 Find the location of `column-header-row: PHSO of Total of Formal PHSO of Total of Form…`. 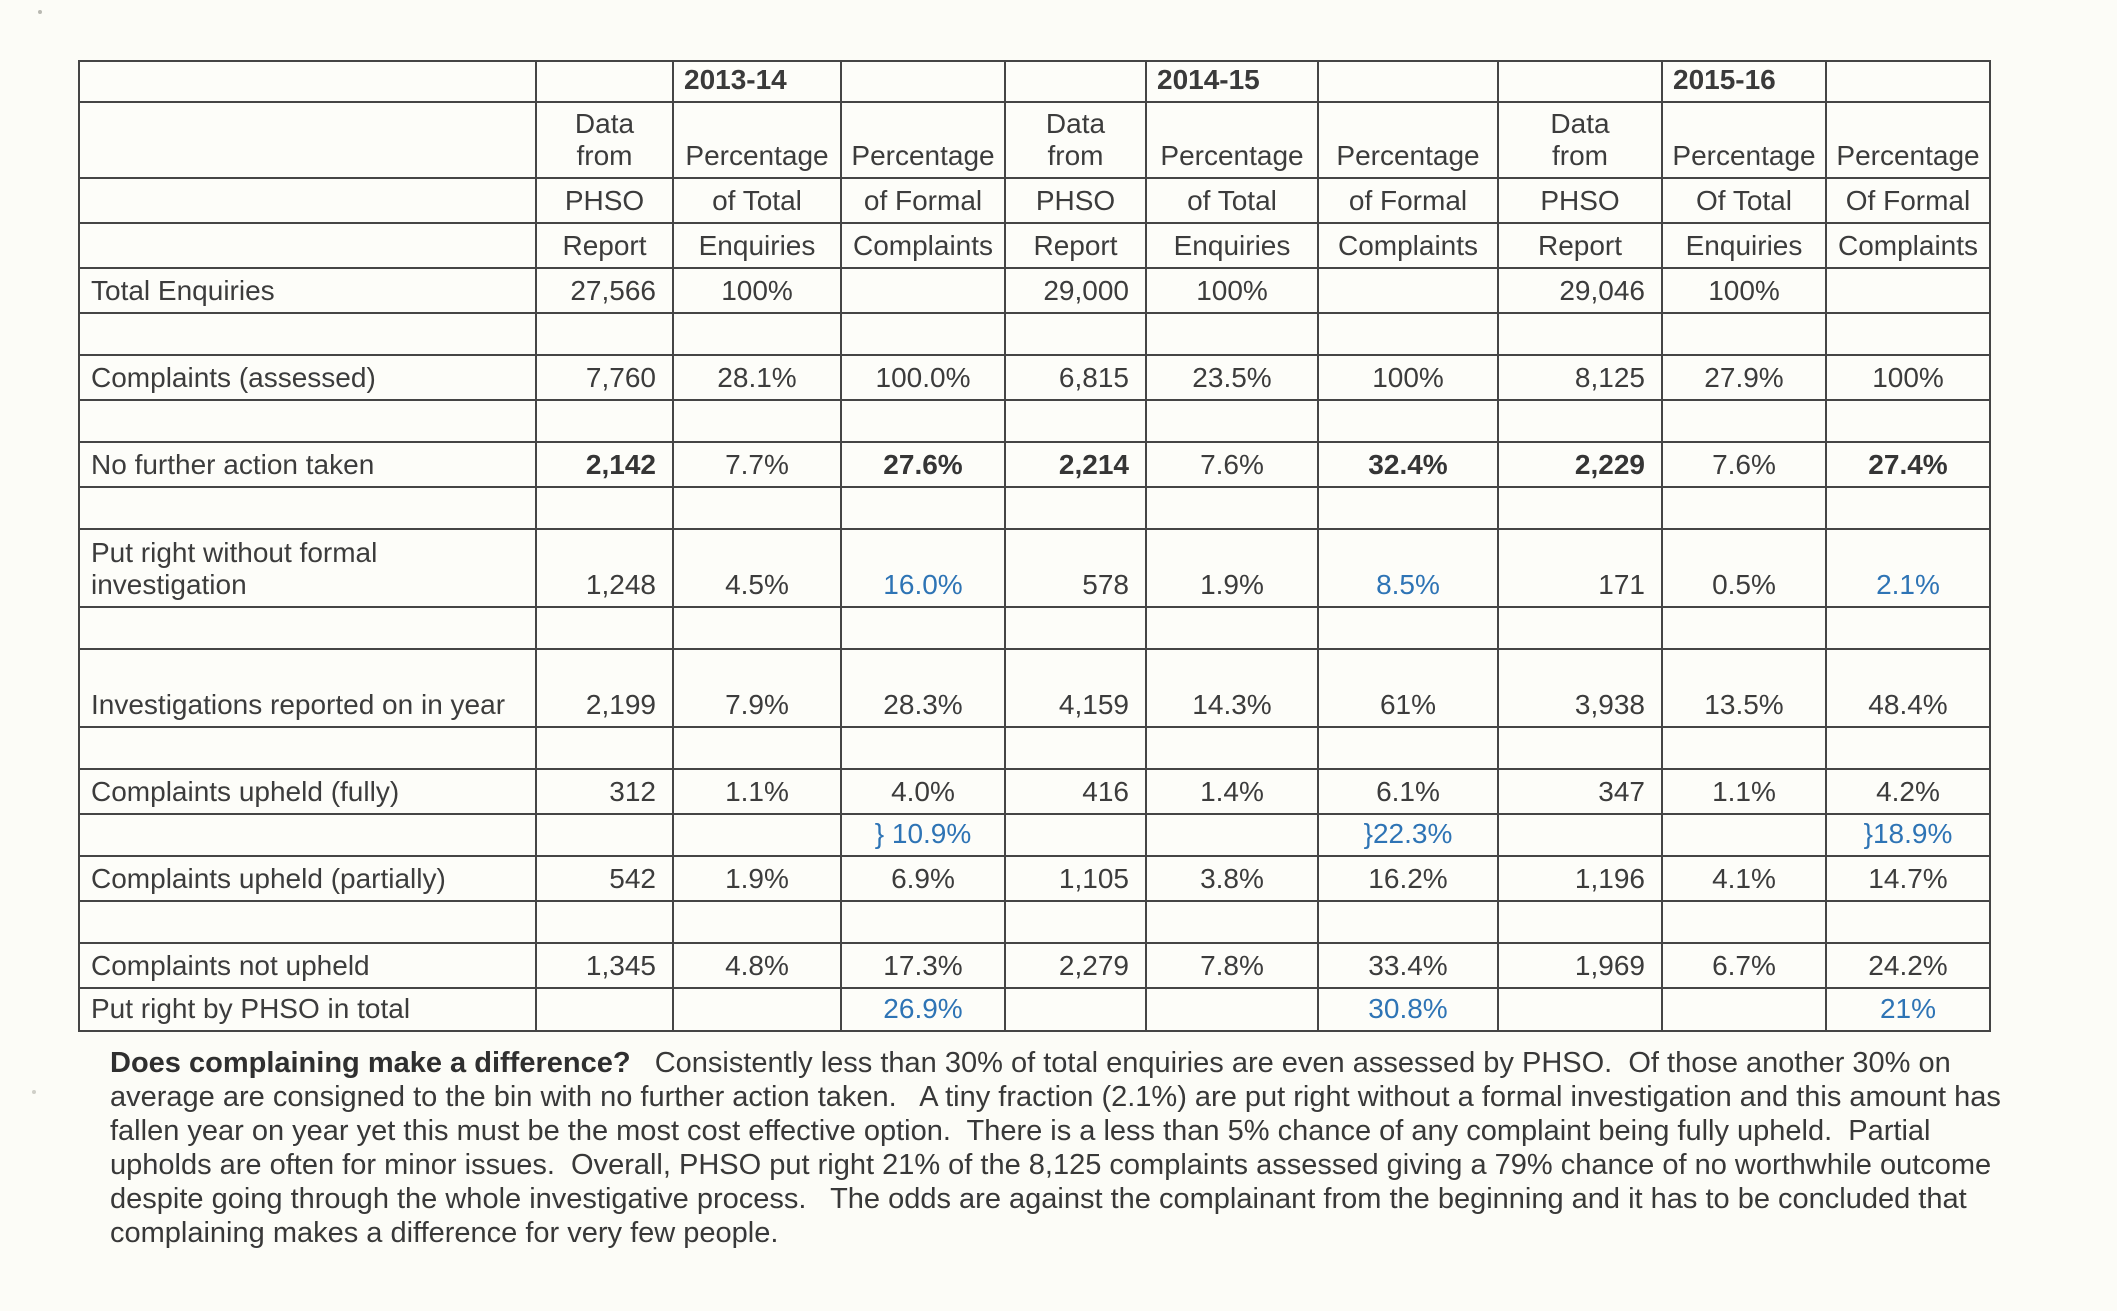

column-header-row: PHSO of Total of Formal PHSO of Total of Form… is located at coordinates (1034, 200).